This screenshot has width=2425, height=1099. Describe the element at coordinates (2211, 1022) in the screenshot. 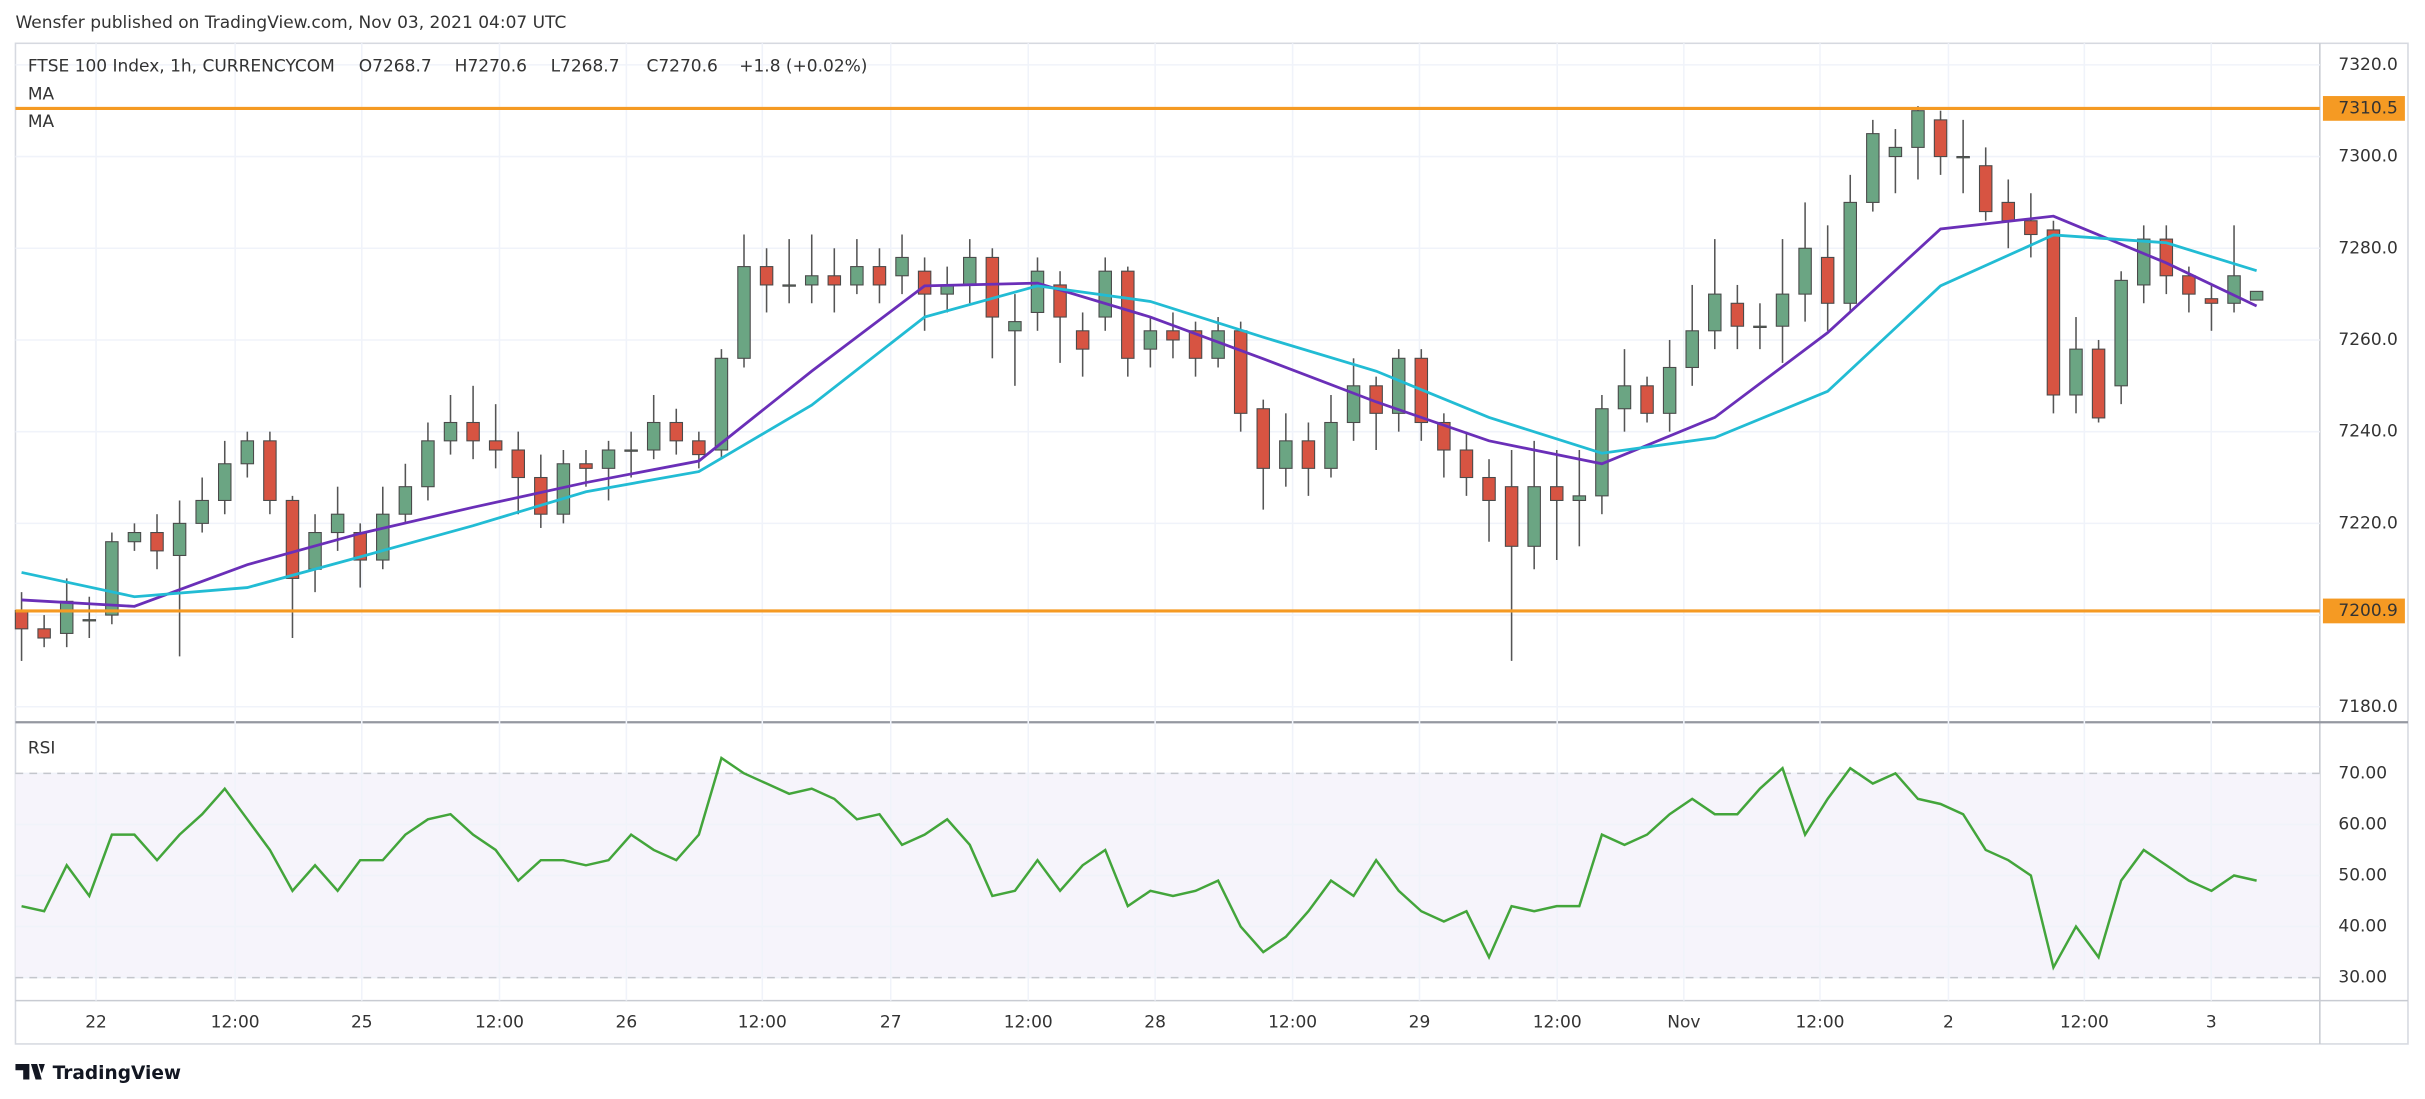

I see `x-tick-label: 3` at that location.